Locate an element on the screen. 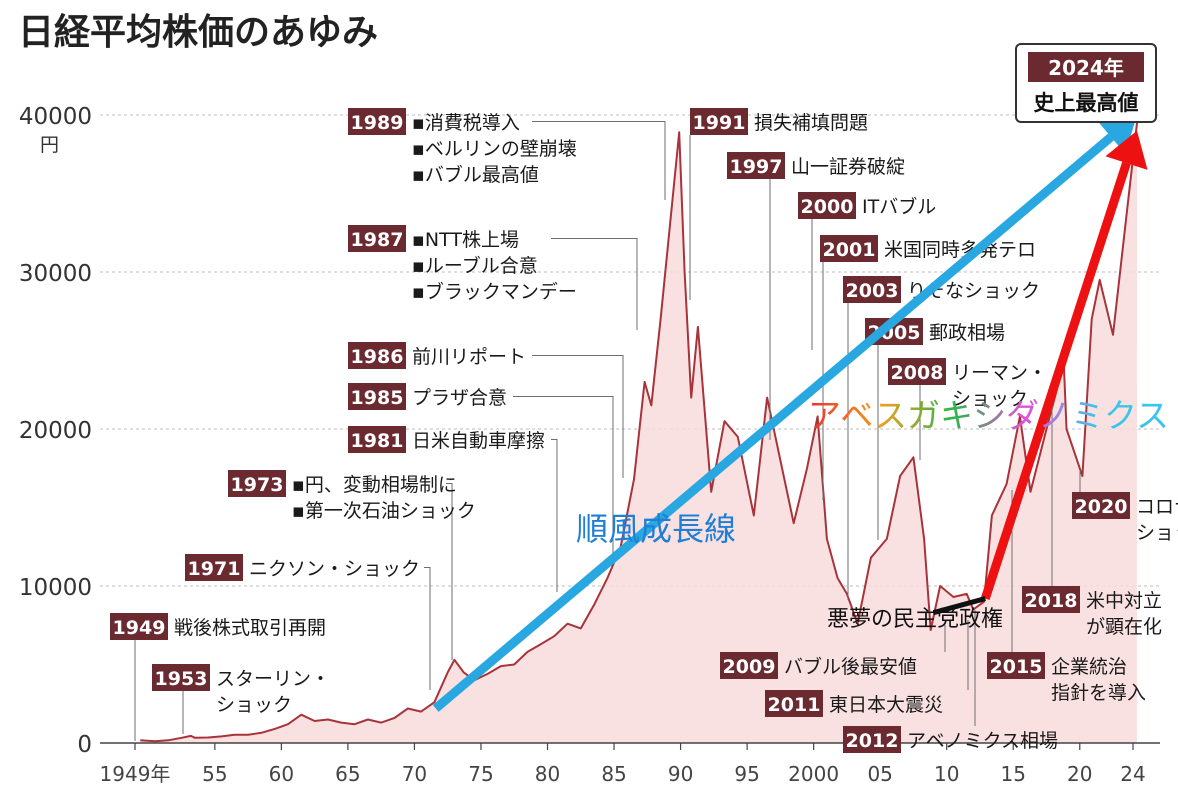 The width and height of the screenshot is (1178, 800). x-tick-label: 90 is located at coordinates (680, 774).